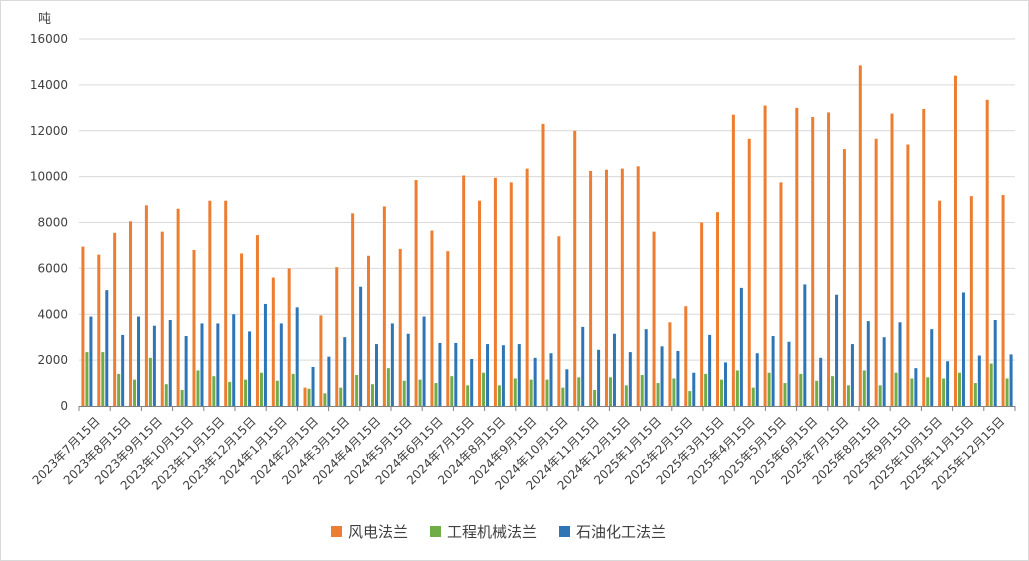  I want to click on bar-石油化工法兰-13, so click(281, 364).